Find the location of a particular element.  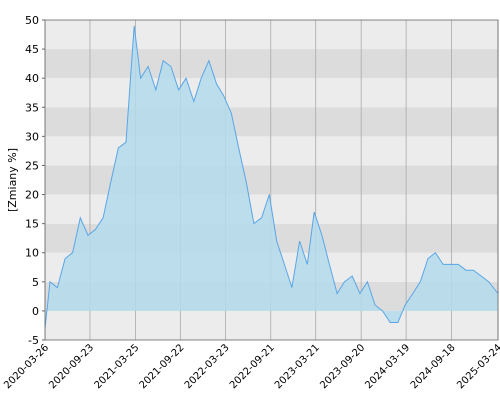

y-tick-label: 25 is located at coordinates (32, 165).